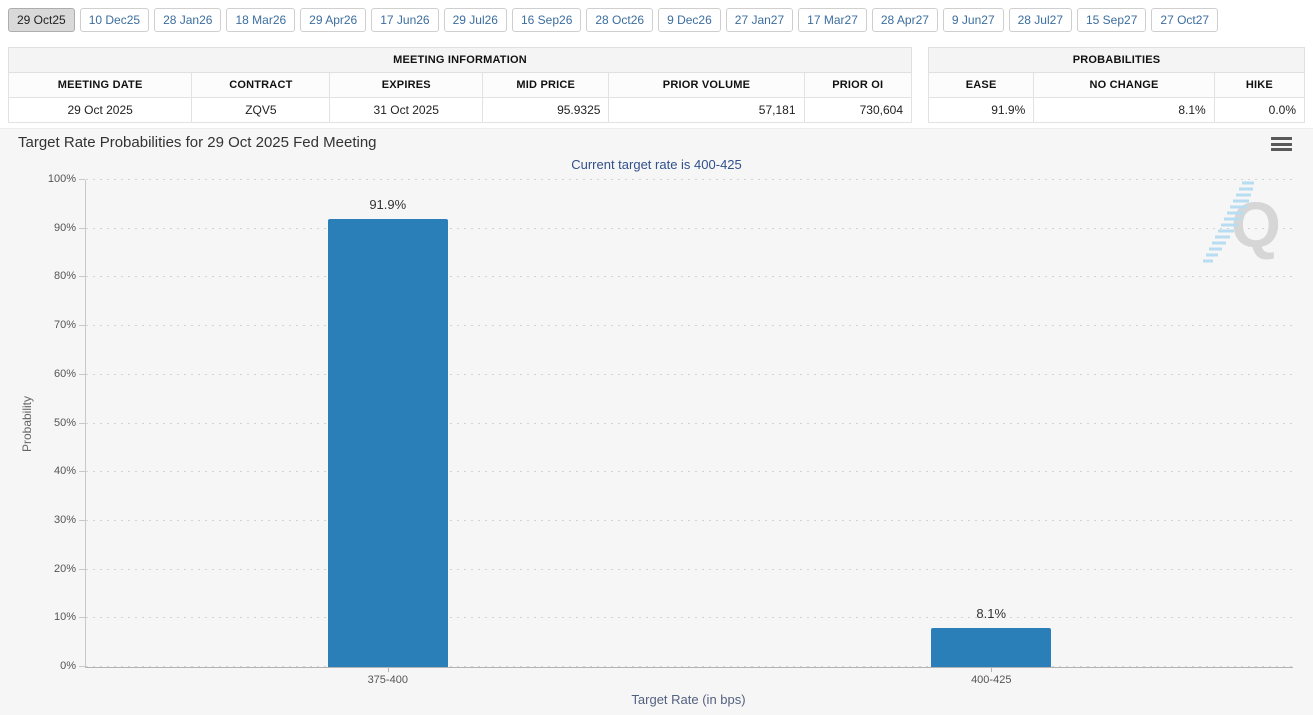 This screenshot has height=715, width=1313. What do you see at coordinates (64, 325) in the screenshot?
I see `y-tick-label: 70%` at bounding box center [64, 325].